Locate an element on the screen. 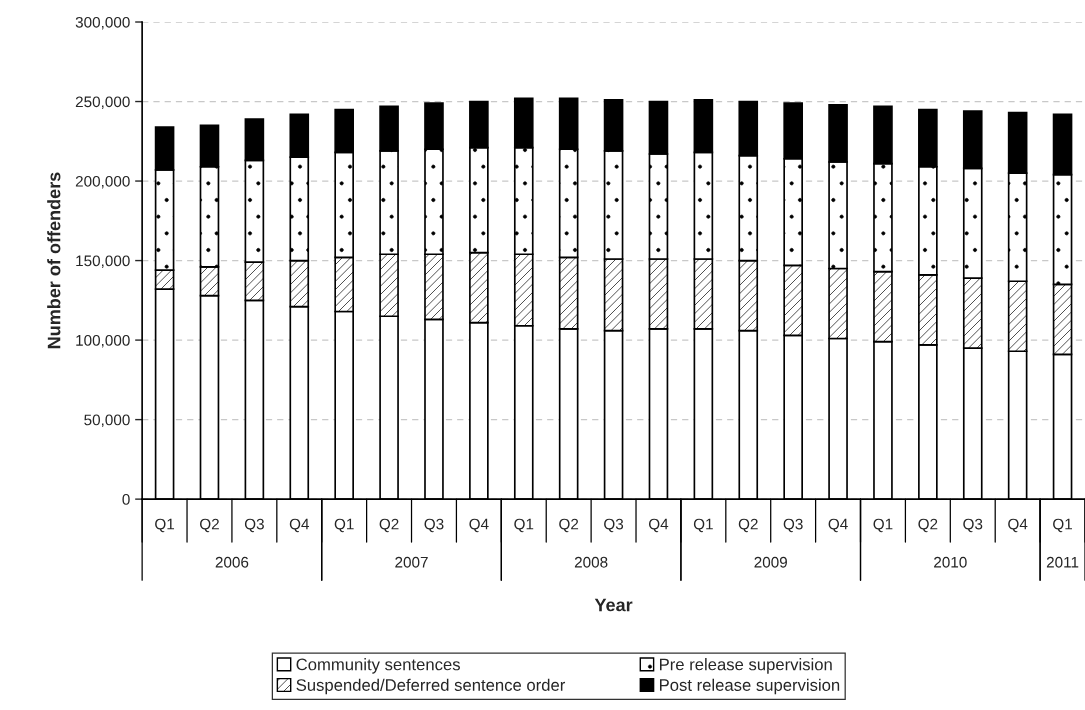 This screenshot has width=1085, height=710. text: 2011 is located at coordinates (1062, 562).